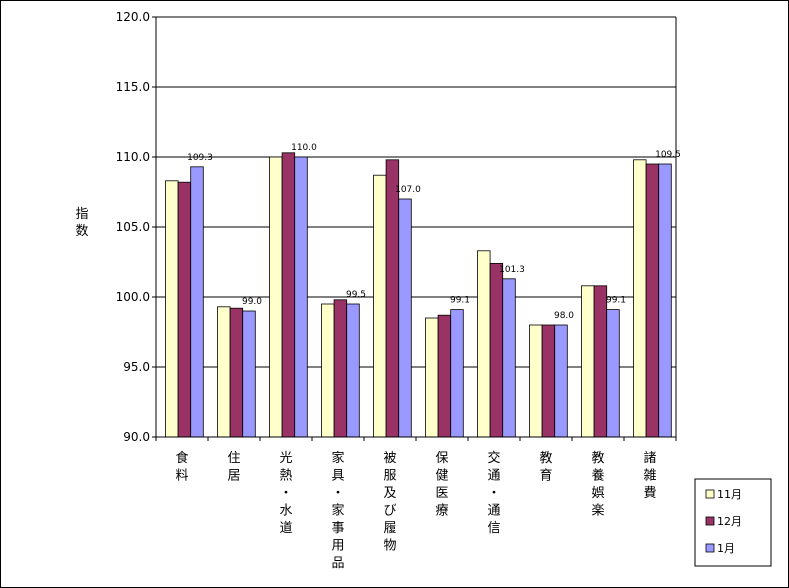 This screenshot has height=588, width=789. What do you see at coordinates (408, 190) in the screenshot?
I see `data-label: 107.0` at bounding box center [408, 190].